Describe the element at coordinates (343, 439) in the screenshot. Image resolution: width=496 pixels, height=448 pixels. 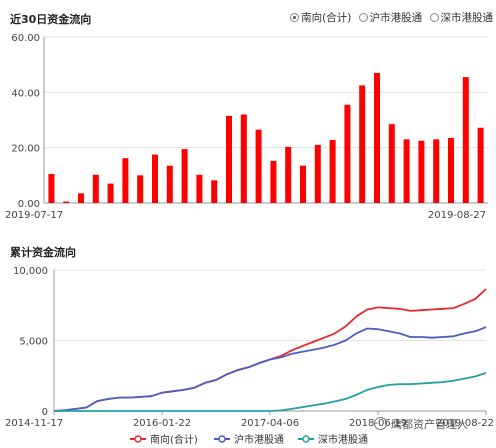
I see `legend-label: 深市港股通` at that location.